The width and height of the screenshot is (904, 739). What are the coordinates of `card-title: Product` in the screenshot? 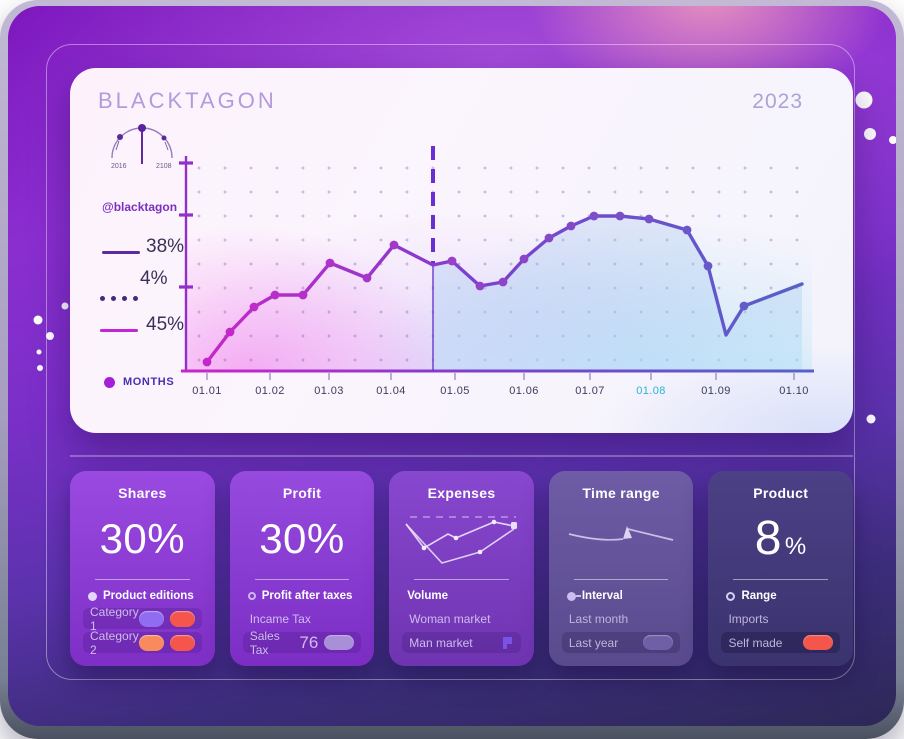 It's located at (781, 493).